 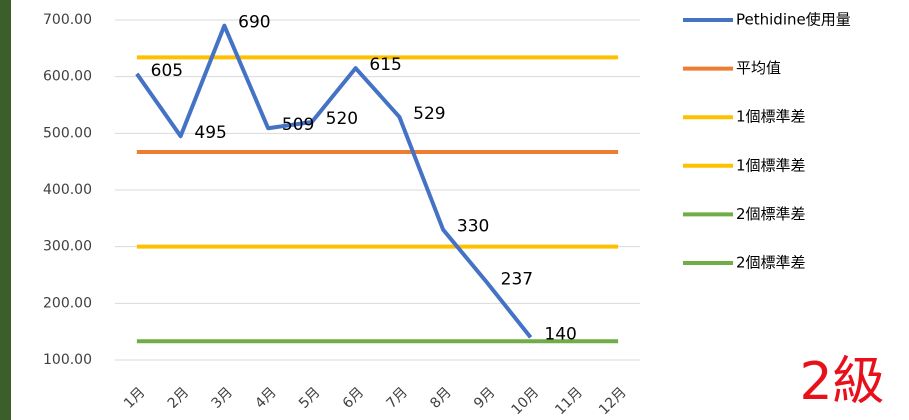 What do you see at coordinates (67, 133) in the screenshot?
I see `y-tick-label: 500.00` at bounding box center [67, 133].